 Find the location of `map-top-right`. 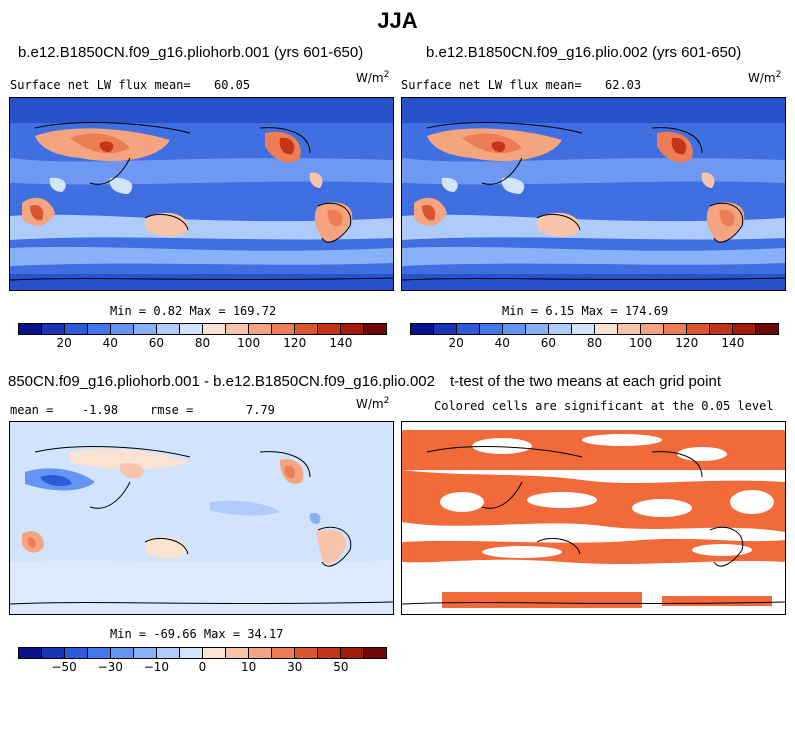

map-top-right is located at coordinates (593, 194).